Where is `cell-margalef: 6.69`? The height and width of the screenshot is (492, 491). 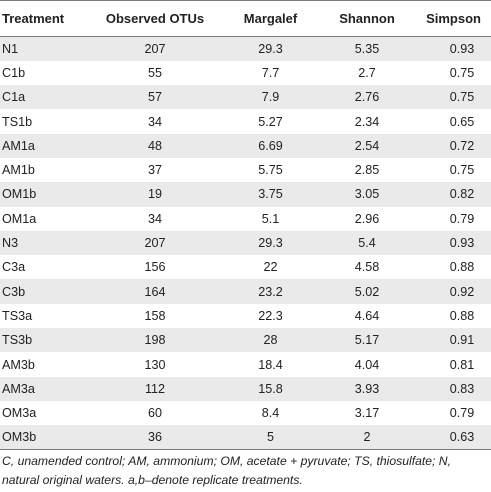 cell-margalef: 6.69 is located at coordinates (270, 145).